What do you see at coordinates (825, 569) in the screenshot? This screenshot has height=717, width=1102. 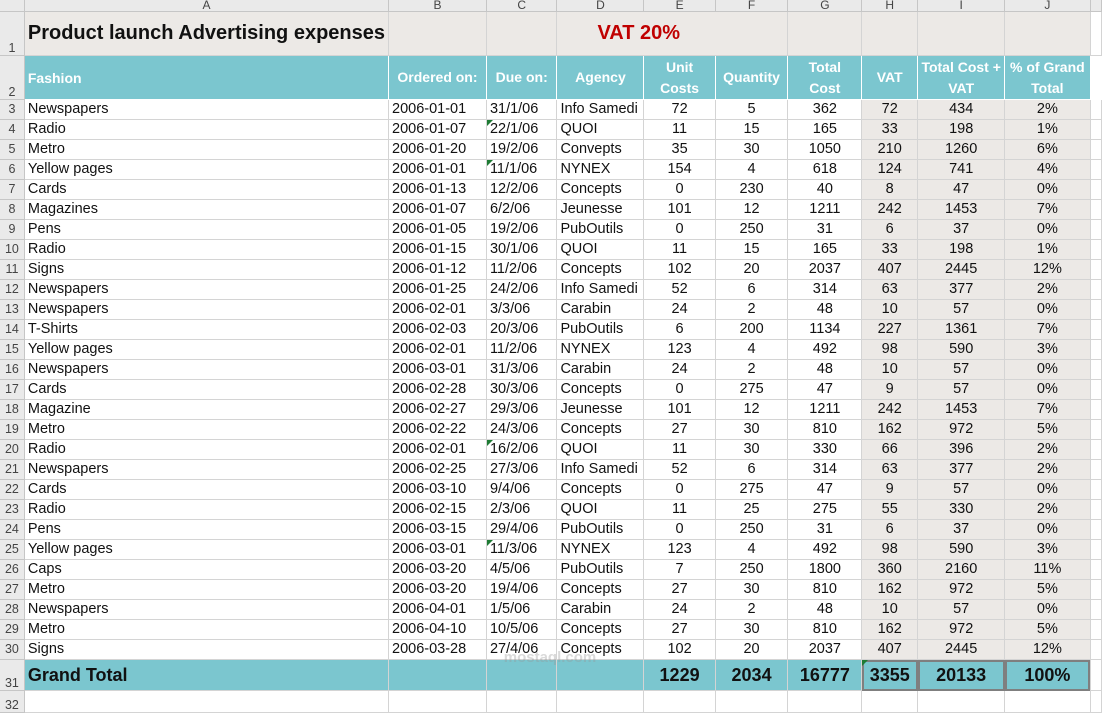 I see `cell-total-cost: 1800` at bounding box center [825, 569].